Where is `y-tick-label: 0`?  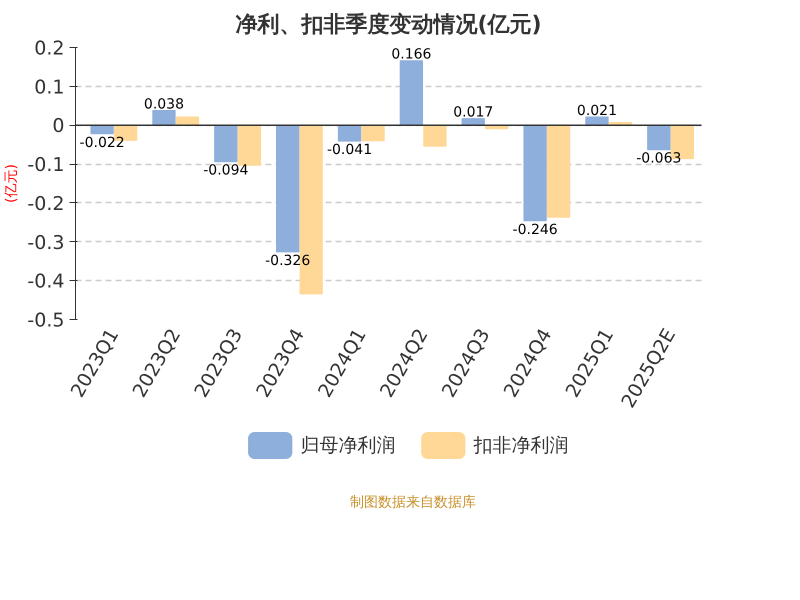
y-tick-label: 0 is located at coordinates (58, 126).